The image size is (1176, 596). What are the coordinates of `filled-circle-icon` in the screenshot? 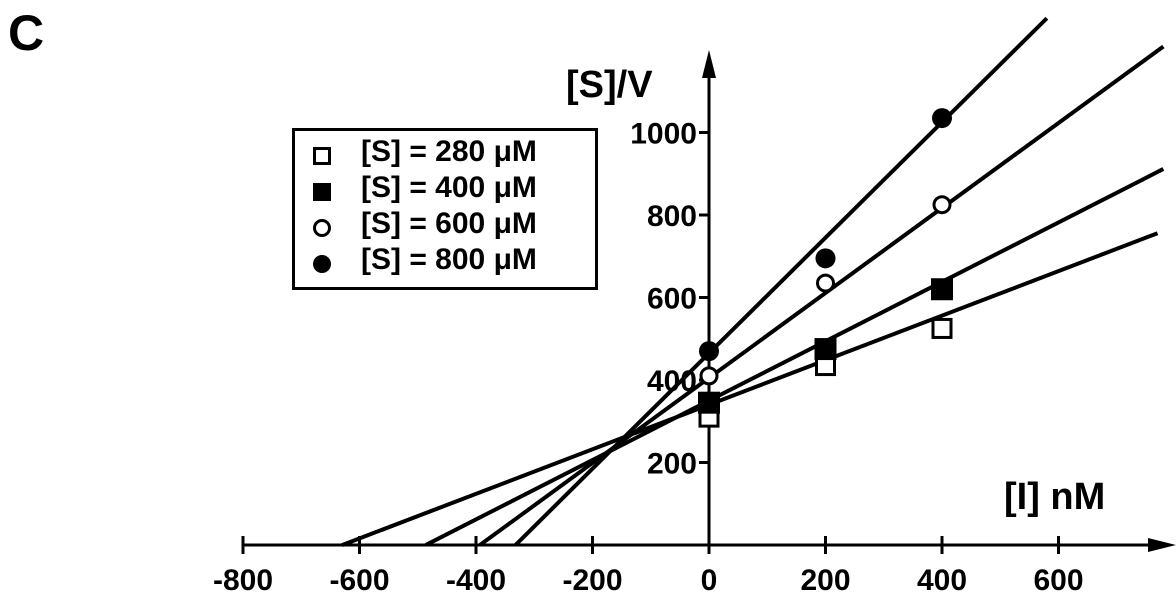 It's located at (322, 264).